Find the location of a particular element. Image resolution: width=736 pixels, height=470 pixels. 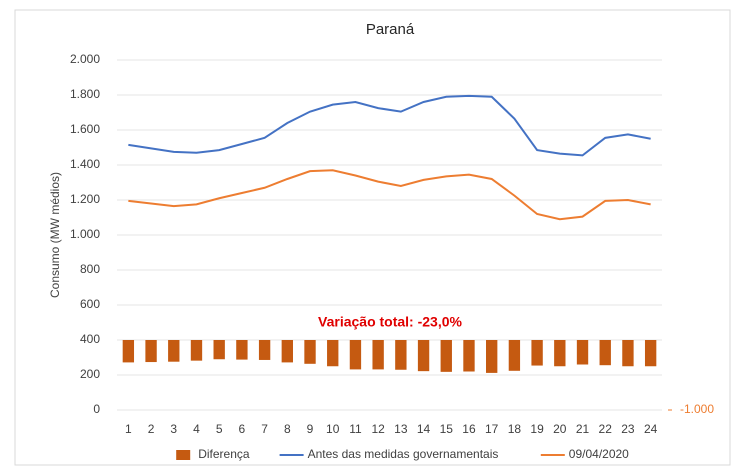

x-tick-label: 1 is located at coordinates (128, 429).